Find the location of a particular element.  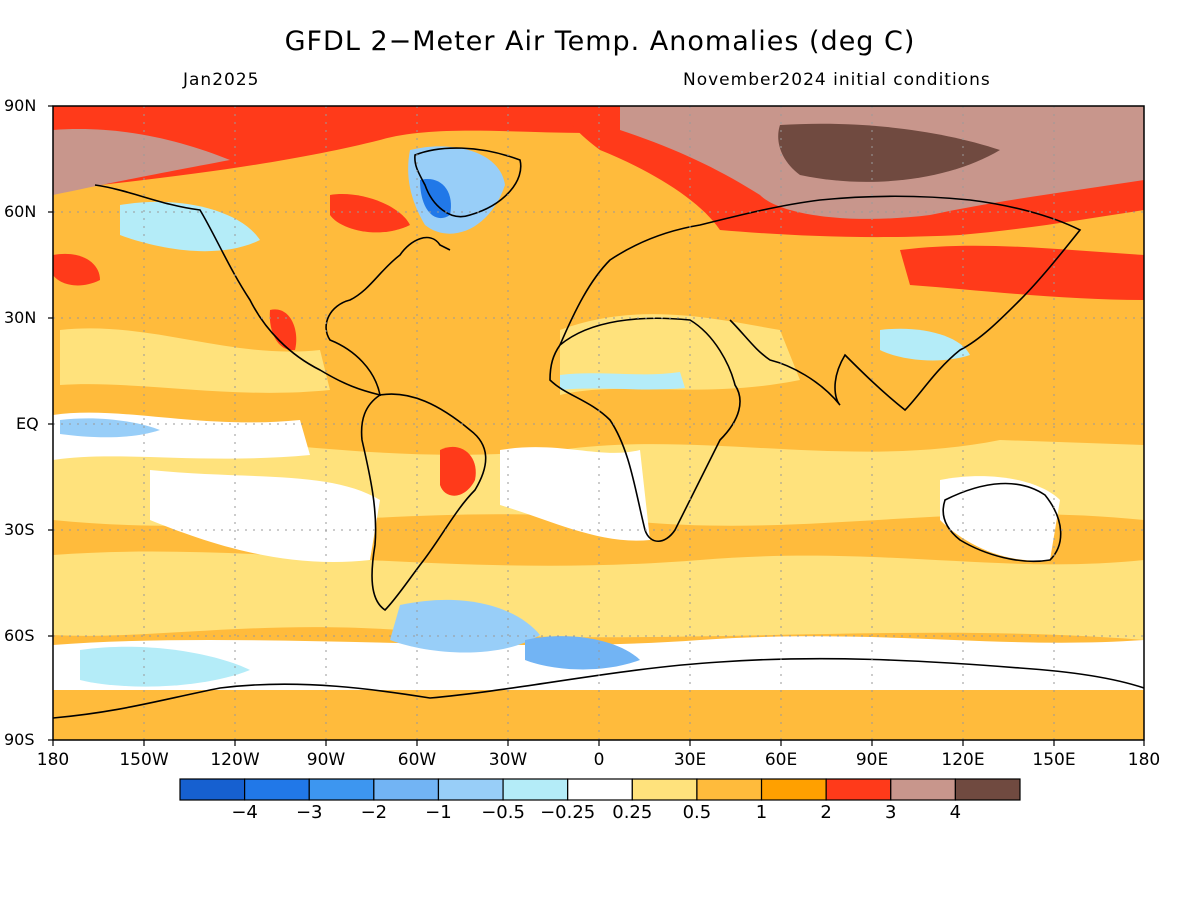

colorbar-label: 2 is located at coordinates (826, 812).